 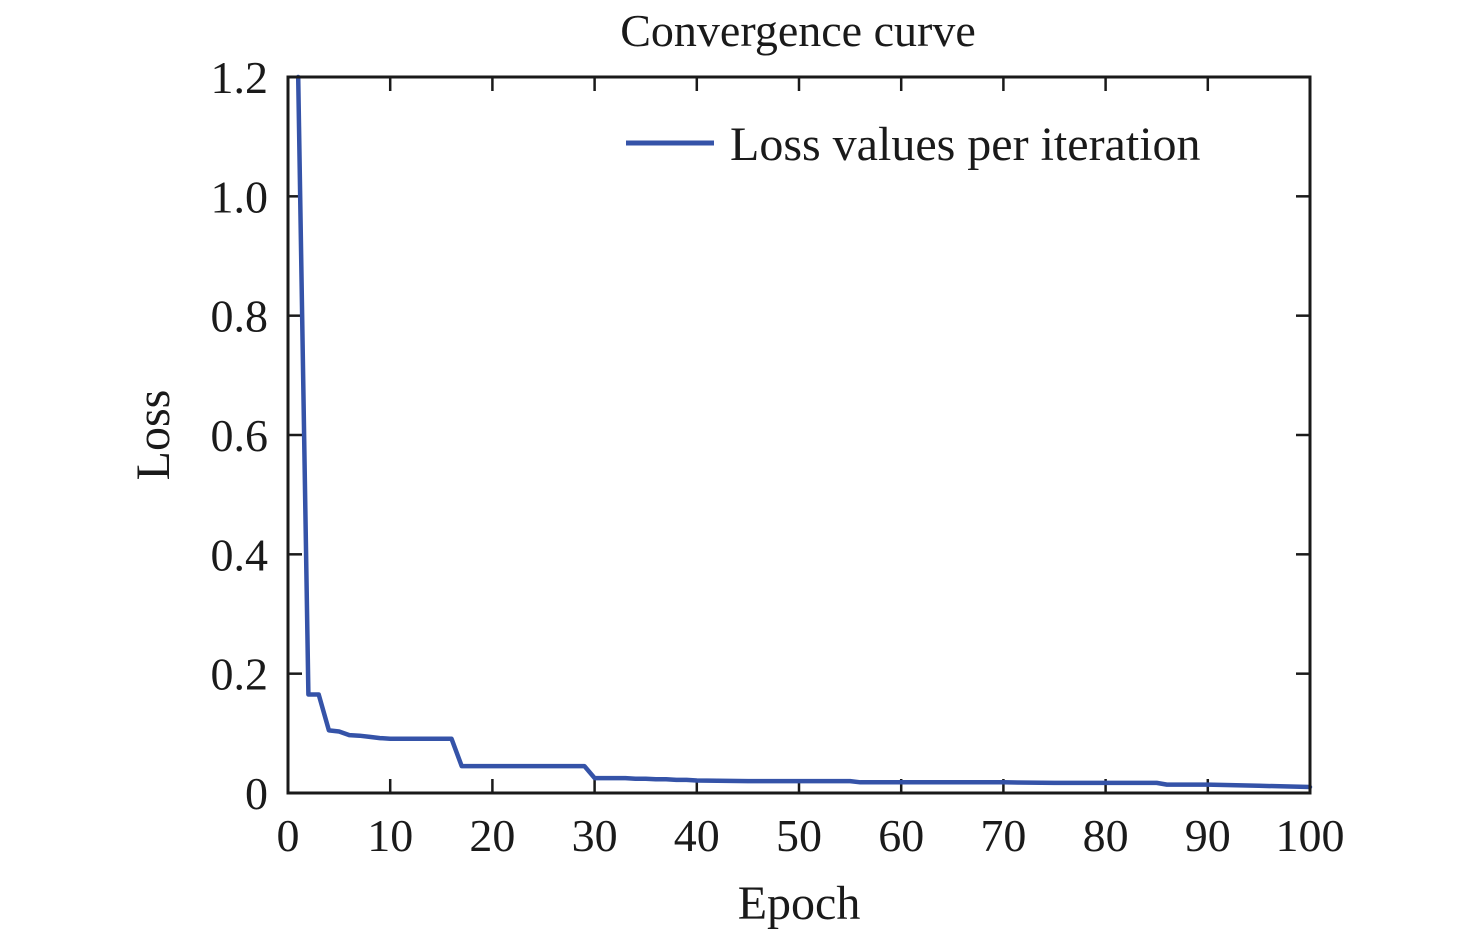 I want to click on x-axis-label: Epoch, so click(x=799, y=903).